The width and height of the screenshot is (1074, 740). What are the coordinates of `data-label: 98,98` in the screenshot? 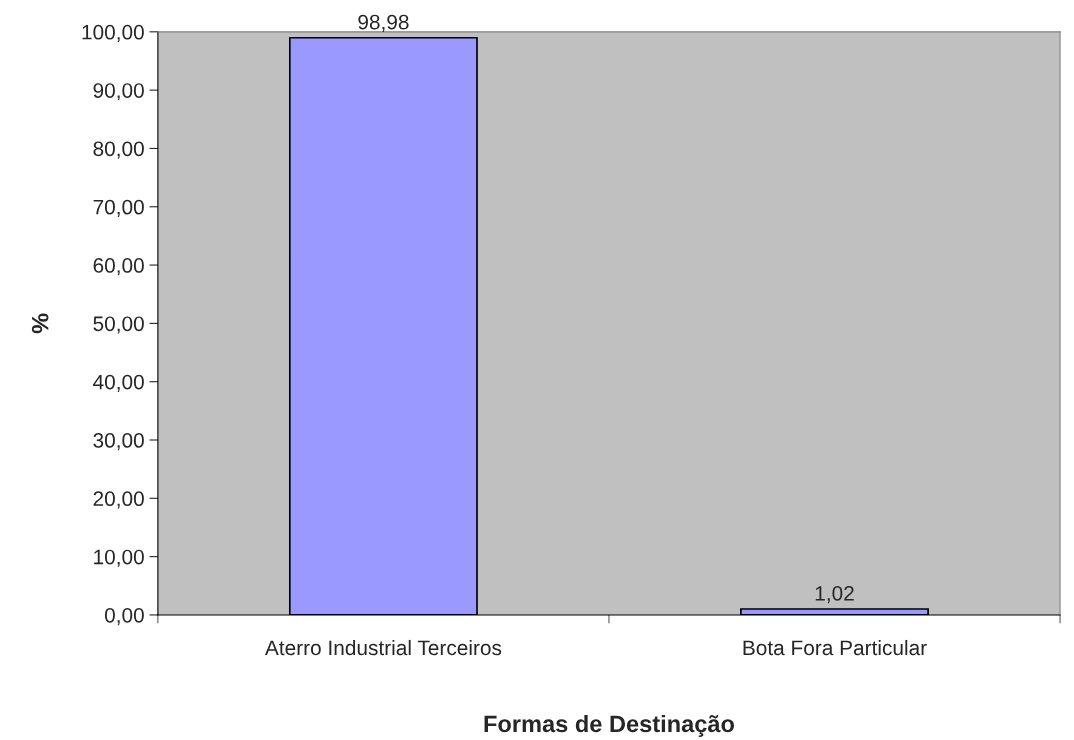 It's located at (383, 23).